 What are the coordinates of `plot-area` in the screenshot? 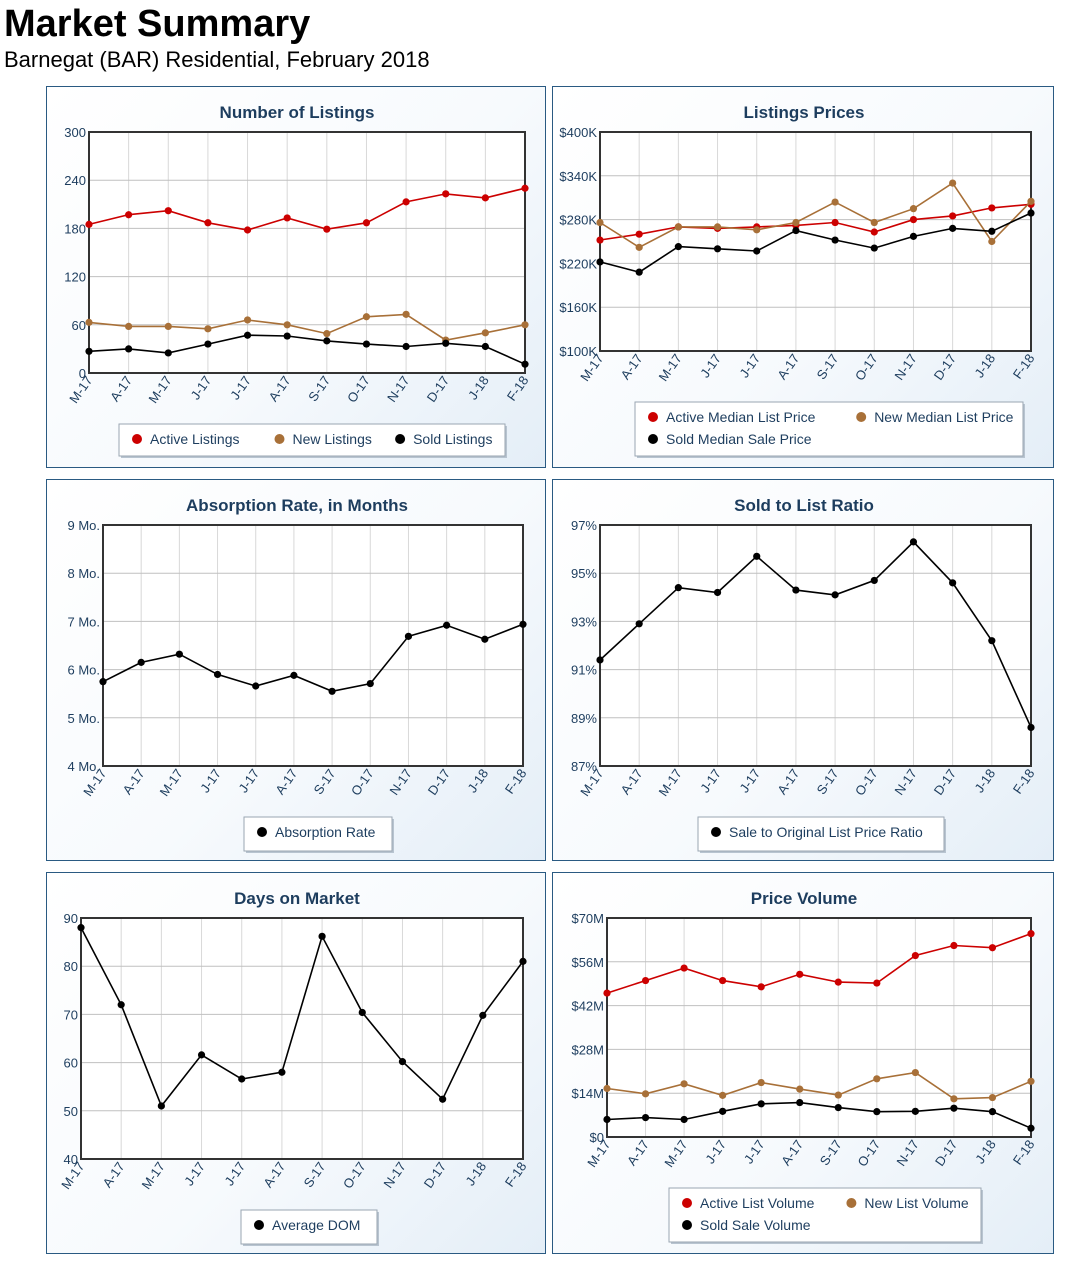 It's located at (815, 645).